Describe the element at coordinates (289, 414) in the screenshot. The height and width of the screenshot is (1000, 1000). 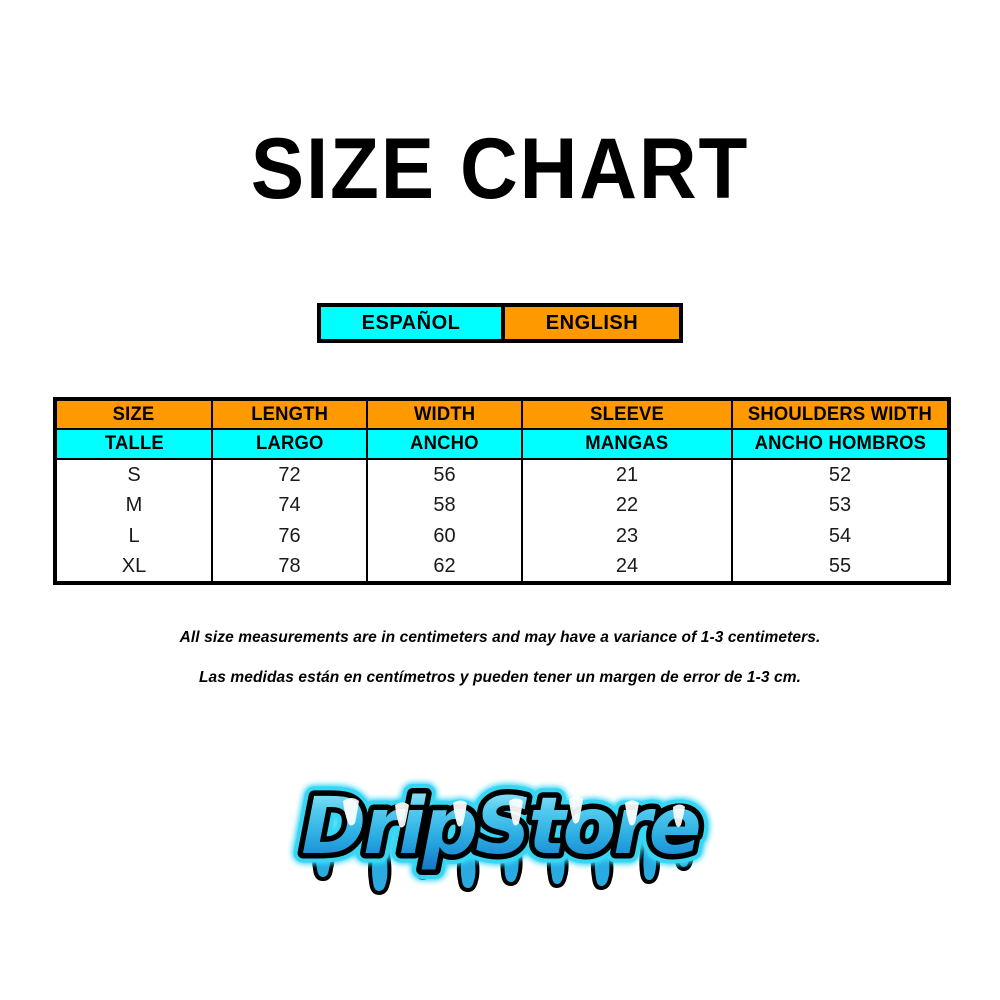
I see `header-en-length: LENGTH` at that location.